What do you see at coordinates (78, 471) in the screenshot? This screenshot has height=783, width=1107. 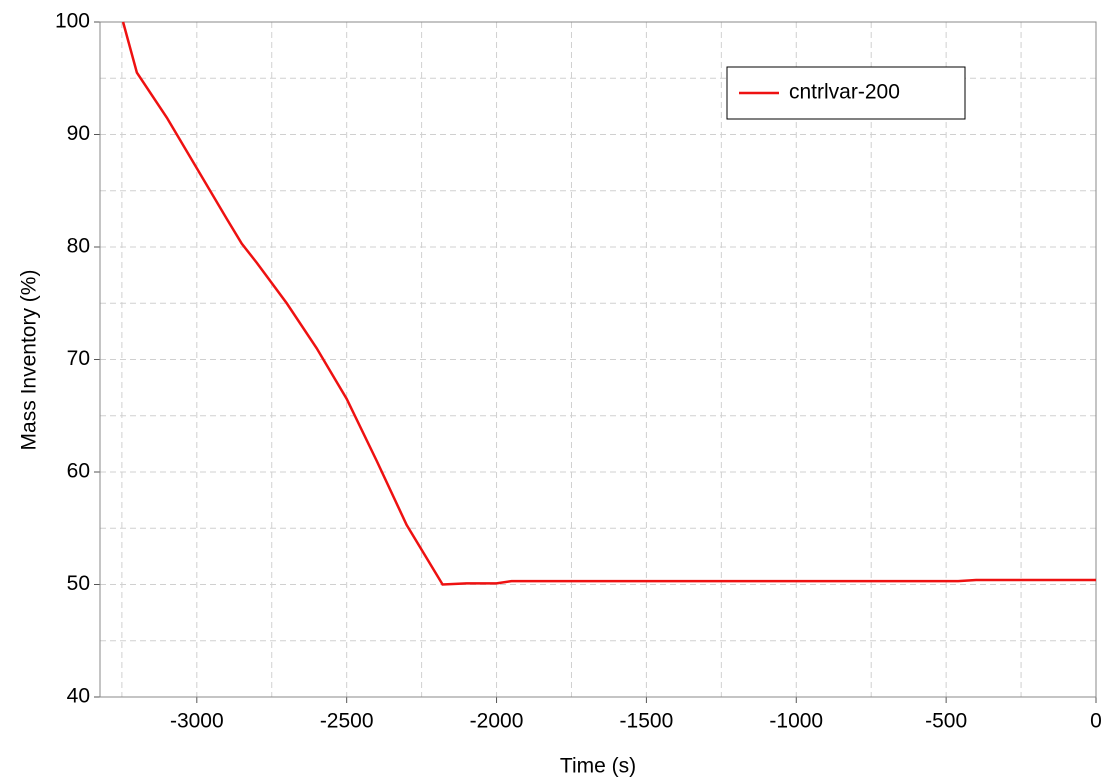 I see `y-tick-label: 60` at bounding box center [78, 471].